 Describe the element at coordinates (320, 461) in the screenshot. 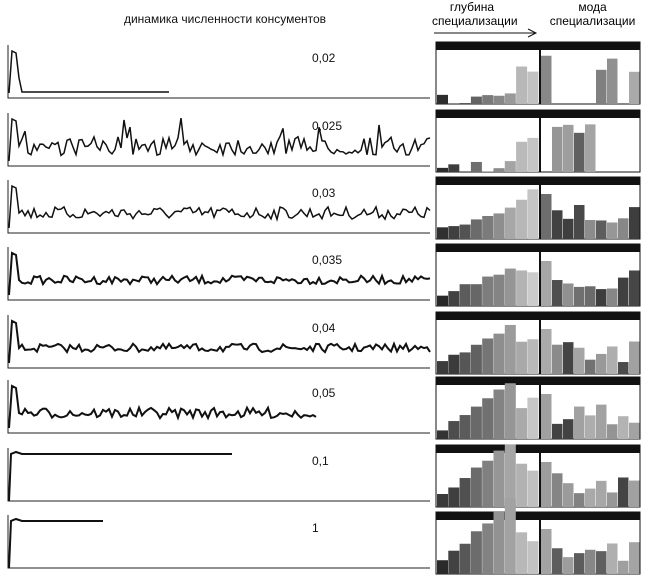

I see `panel-label: 0,1` at that location.